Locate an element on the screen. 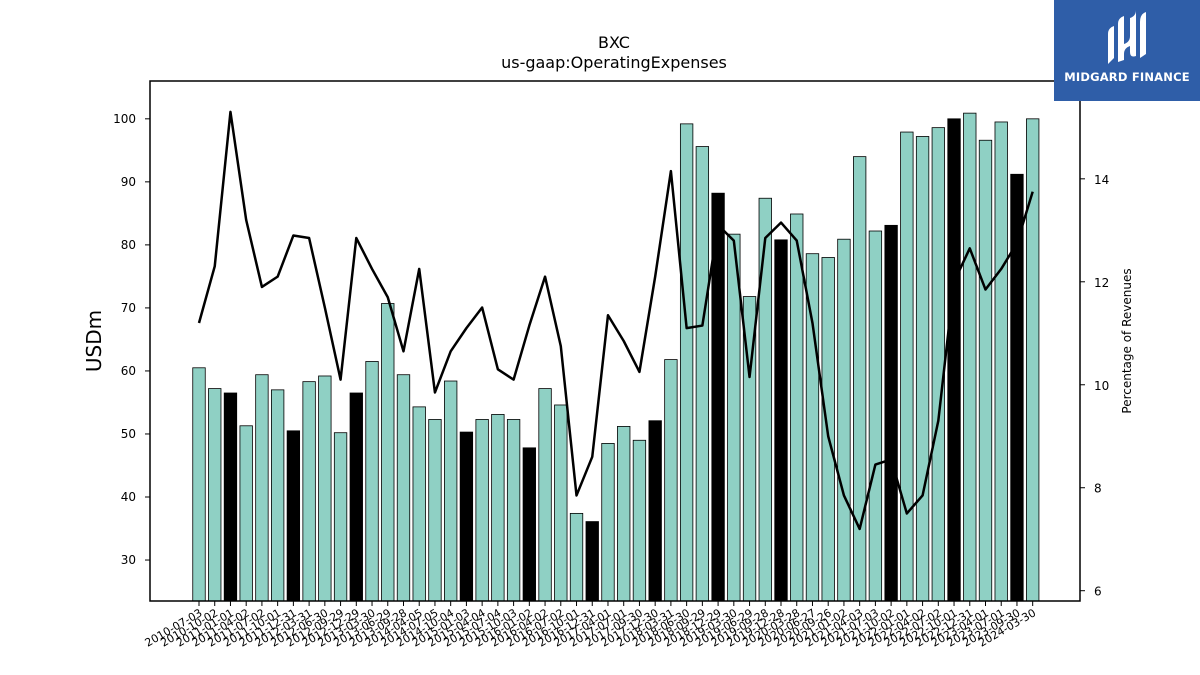 The image size is (1200, 675). y-tick-label: 50 is located at coordinates (128, 434).